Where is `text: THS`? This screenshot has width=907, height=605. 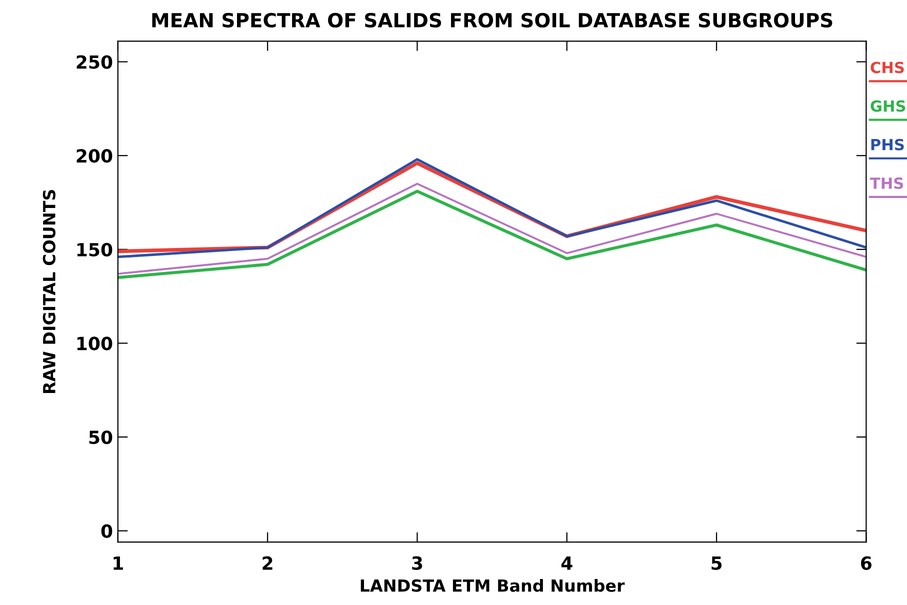 text: THS is located at coordinates (887, 183).